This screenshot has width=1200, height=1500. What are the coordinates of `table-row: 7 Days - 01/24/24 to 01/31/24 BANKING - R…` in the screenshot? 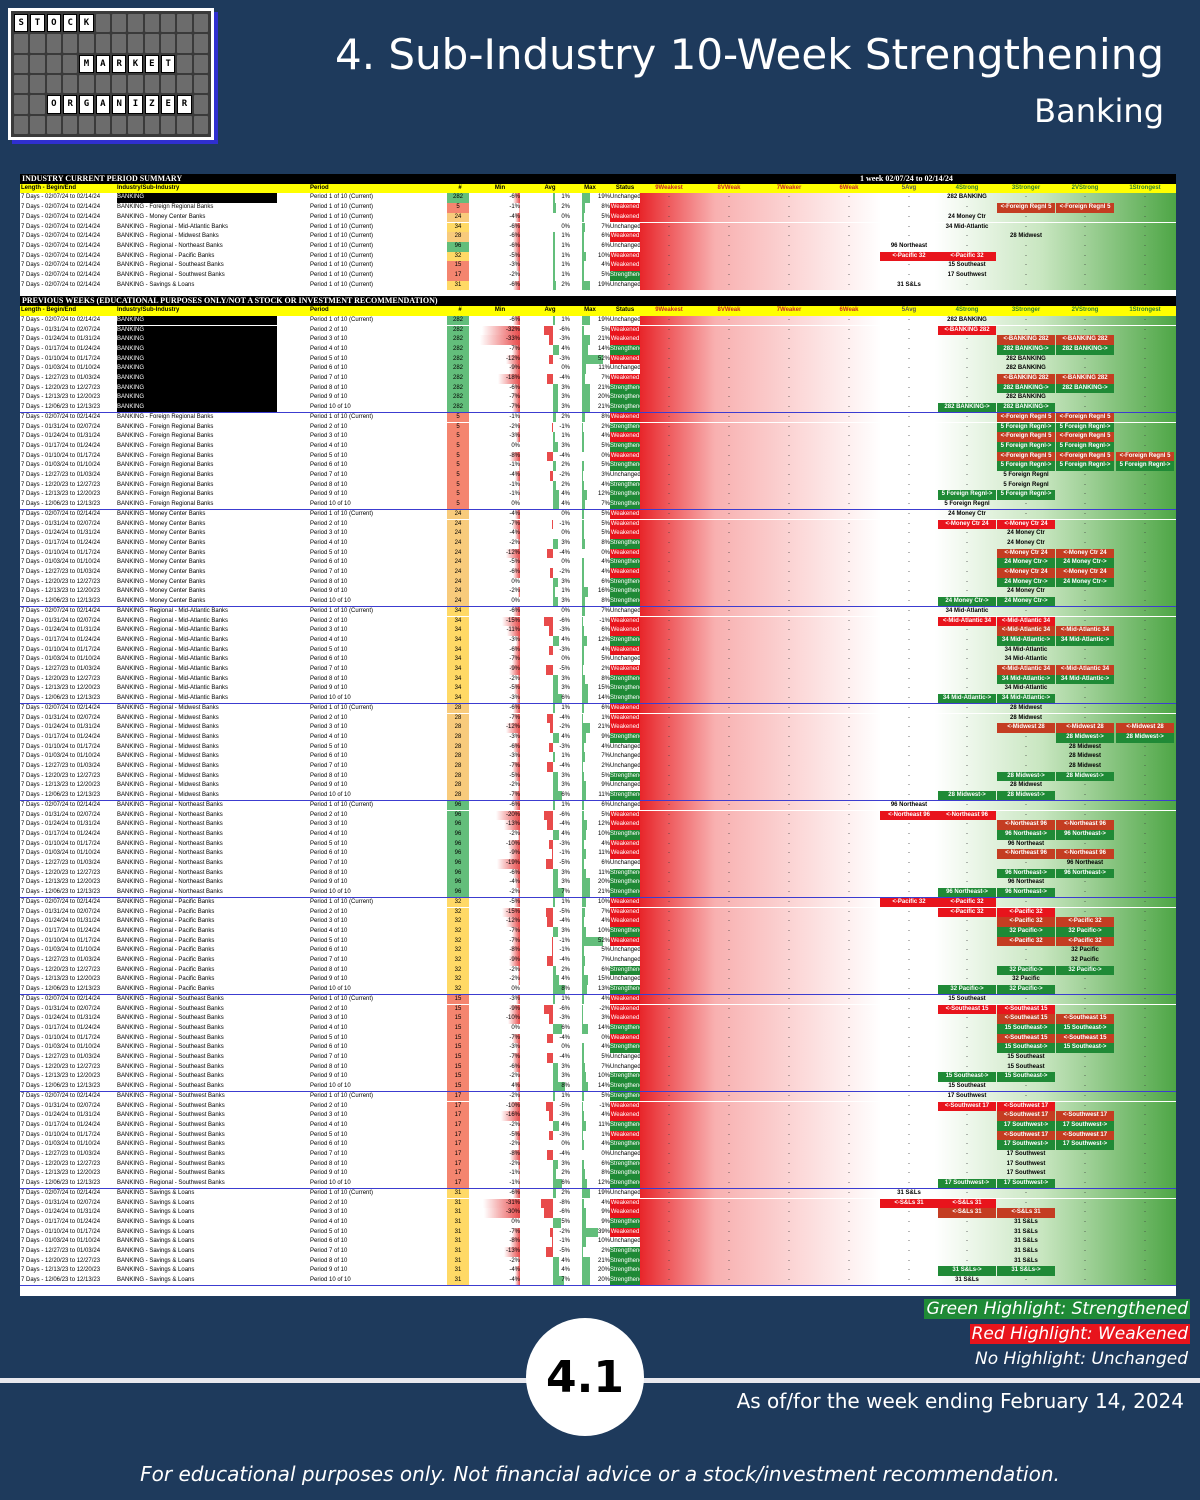 It's located at (598, 631).